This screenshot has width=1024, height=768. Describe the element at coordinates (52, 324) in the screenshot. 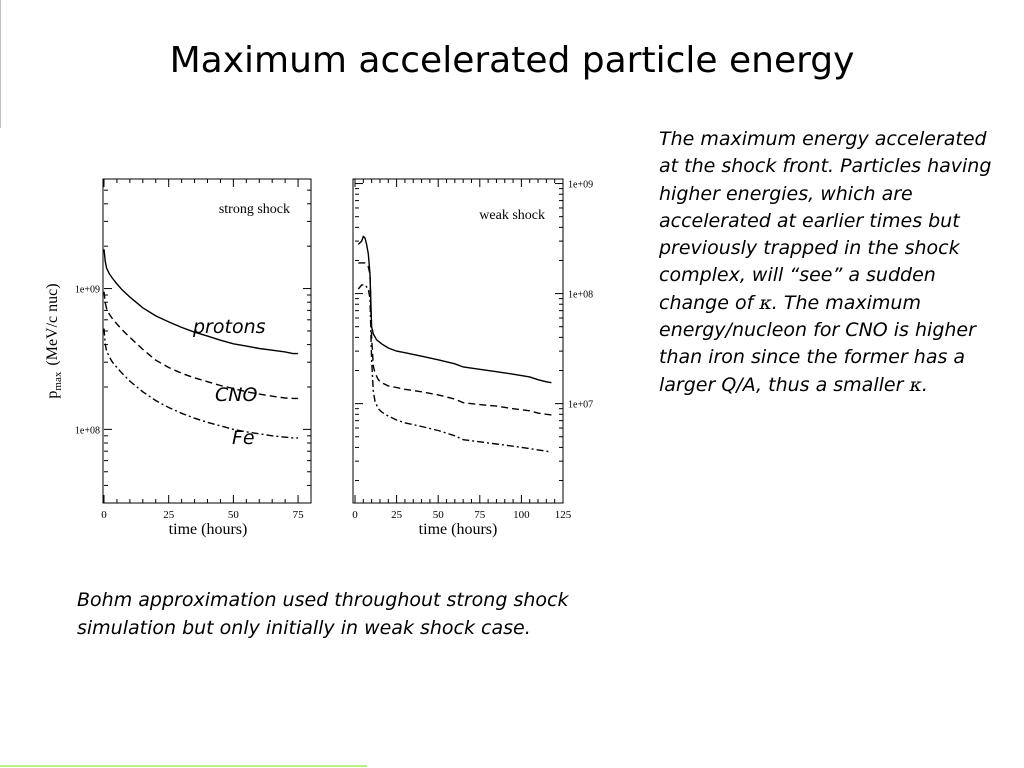

I see `ylabel-rest: (MeV/c nuc)` at that location.